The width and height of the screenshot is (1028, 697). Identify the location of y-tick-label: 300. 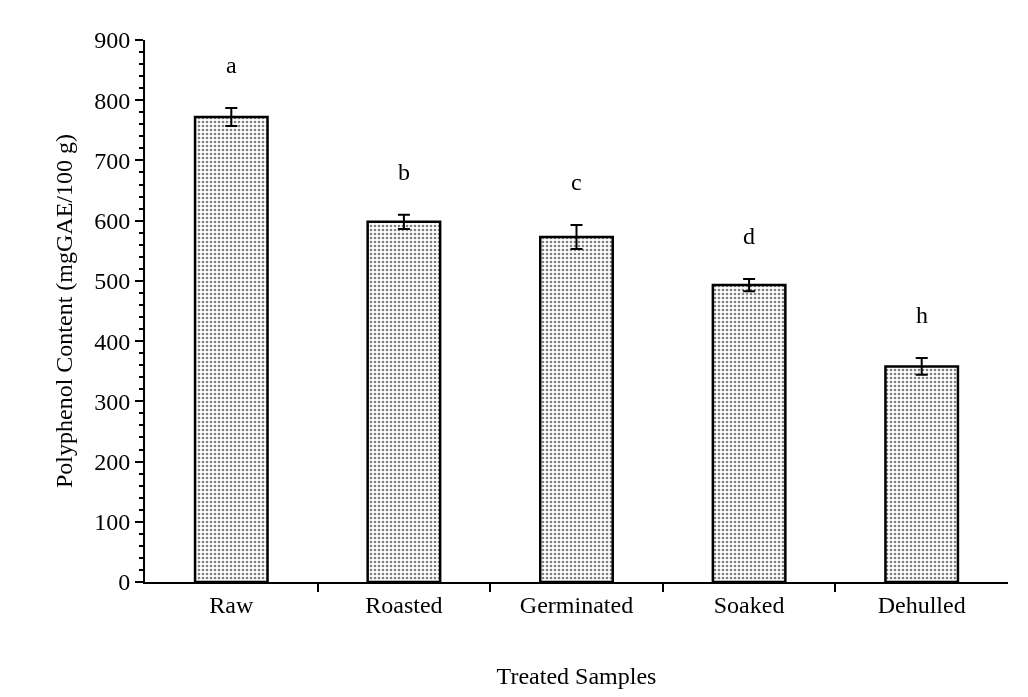
(112, 401).